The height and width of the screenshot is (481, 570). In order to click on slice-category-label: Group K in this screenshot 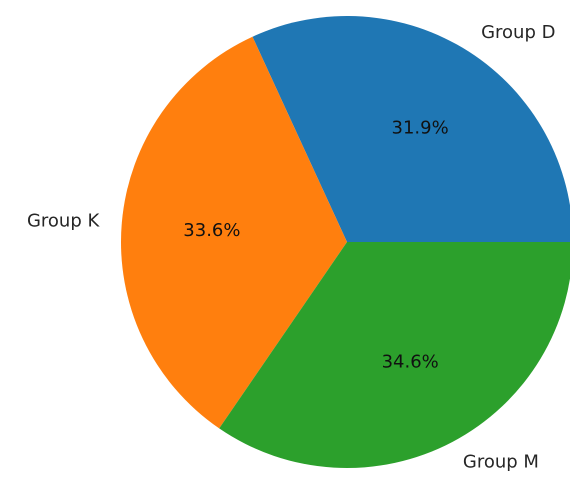, I will do `click(64, 221)`.